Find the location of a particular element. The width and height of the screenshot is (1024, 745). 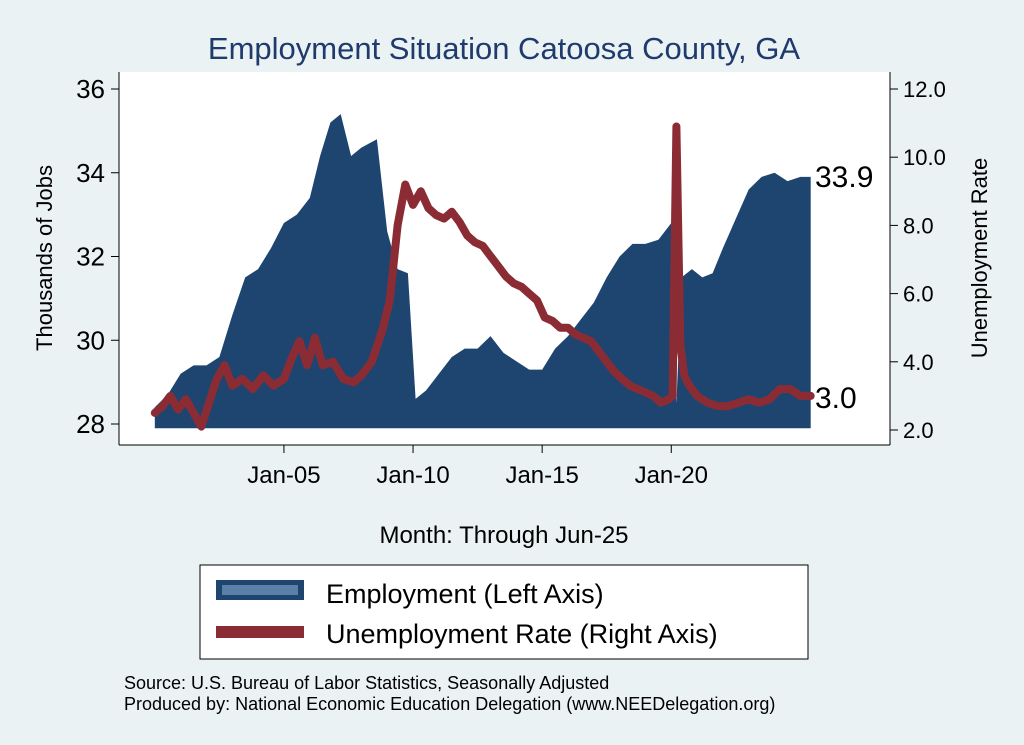

left-tick-label: 28 is located at coordinates (90, 424).